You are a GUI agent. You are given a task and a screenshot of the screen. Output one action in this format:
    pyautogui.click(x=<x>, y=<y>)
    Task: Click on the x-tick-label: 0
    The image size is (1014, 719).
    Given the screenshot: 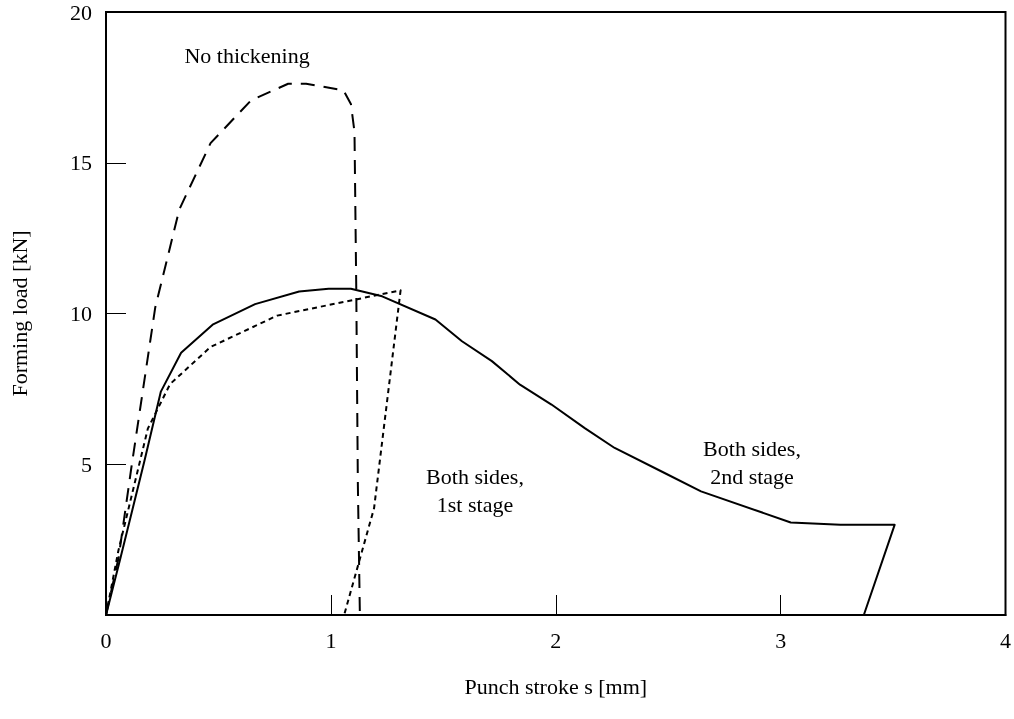 What is the action you would take?
    pyautogui.click(x=106, y=640)
    